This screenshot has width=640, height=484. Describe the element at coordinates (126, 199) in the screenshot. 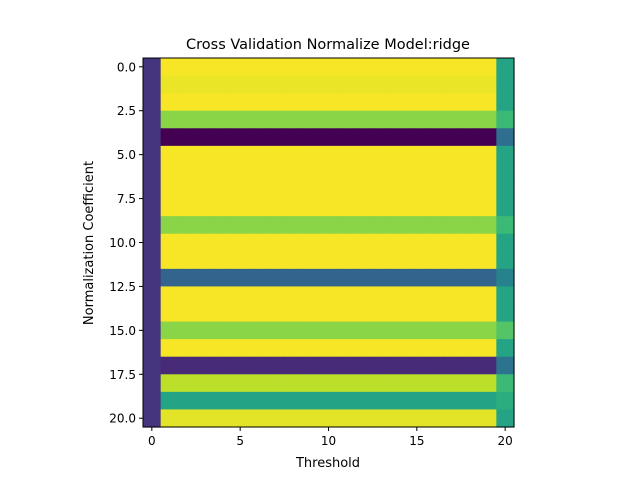

I see `y-tick-label: 7.5` at that location.